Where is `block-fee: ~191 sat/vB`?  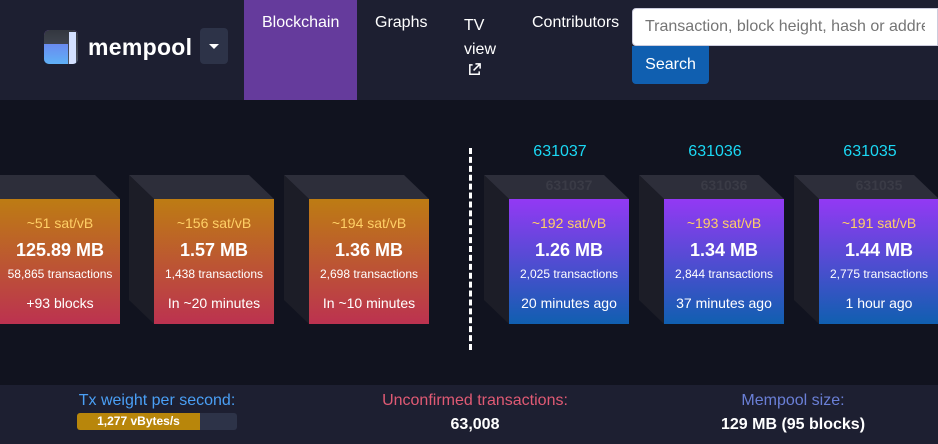 block-fee: ~191 sat/vB is located at coordinates (879, 223).